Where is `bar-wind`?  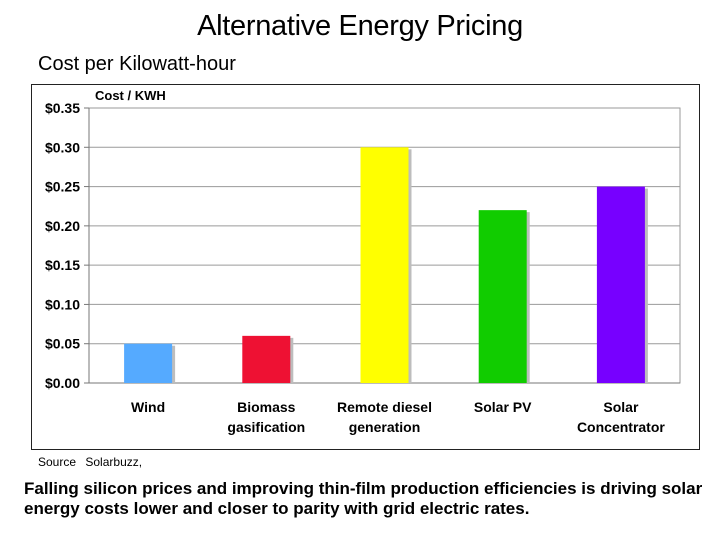 bar-wind is located at coordinates (148, 363).